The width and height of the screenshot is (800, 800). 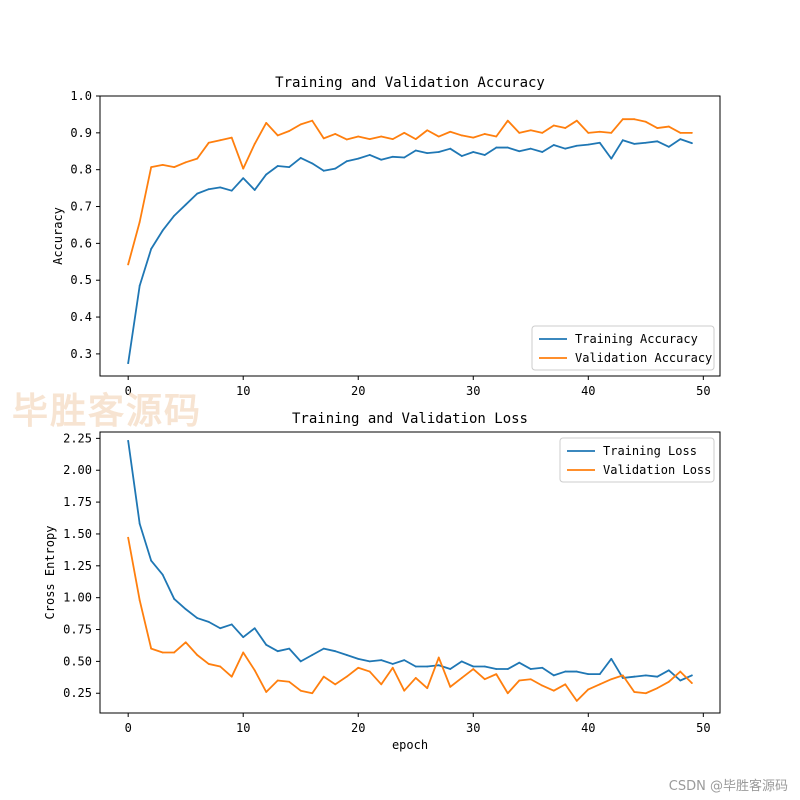 I want to click on footer-credit: CSDN @毕胜客源码, so click(x=728, y=786).